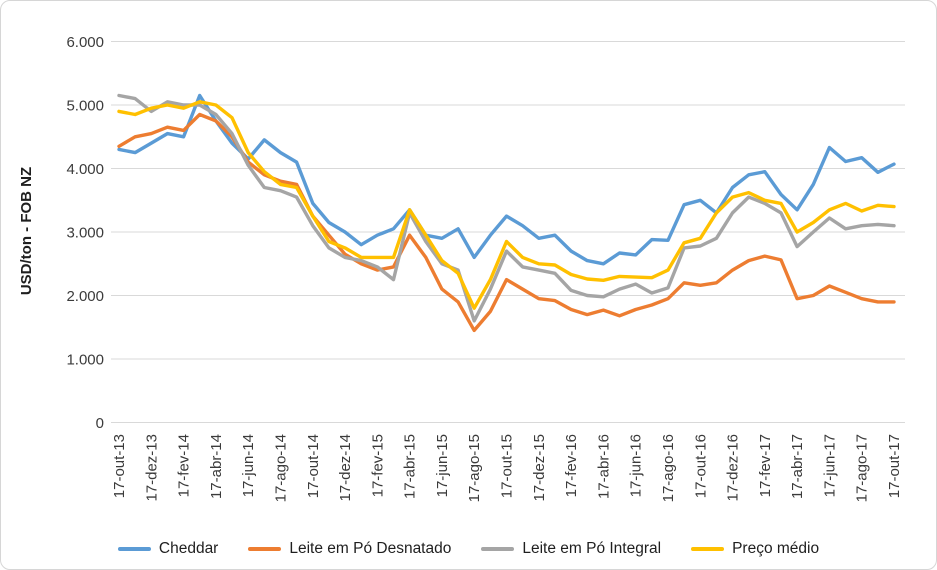 The height and width of the screenshot is (570, 937). What do you see at coordinates (539, 468) in the screenshot?
I see `x-axis-tick-label: 17-dez-15` at bounding box center [539, 468].